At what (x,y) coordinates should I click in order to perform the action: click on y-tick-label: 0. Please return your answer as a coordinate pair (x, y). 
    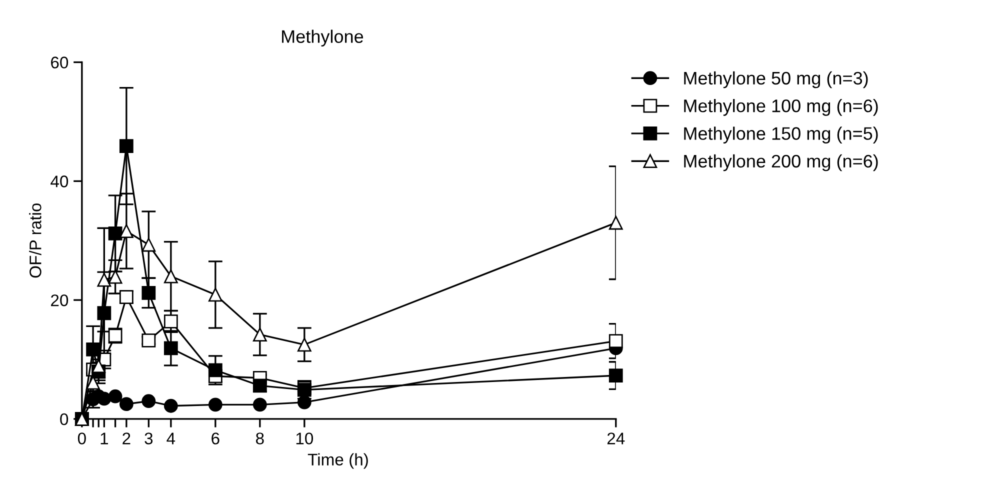
    Looking at the image, I should click on (64, 419).